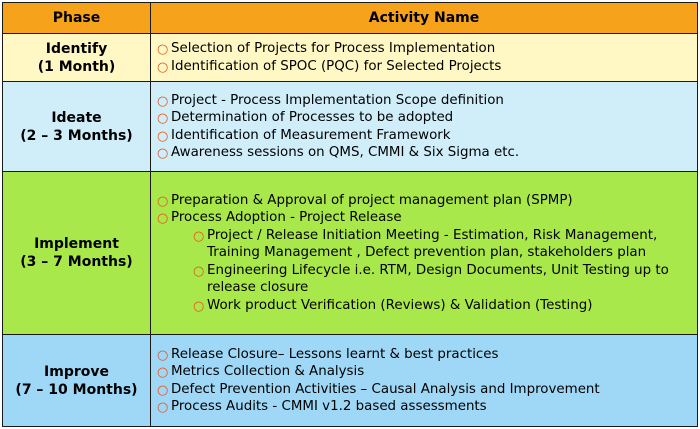  I want to click on phase-cell-improve: Improve (7 – 10 Months), so click(76, 380).